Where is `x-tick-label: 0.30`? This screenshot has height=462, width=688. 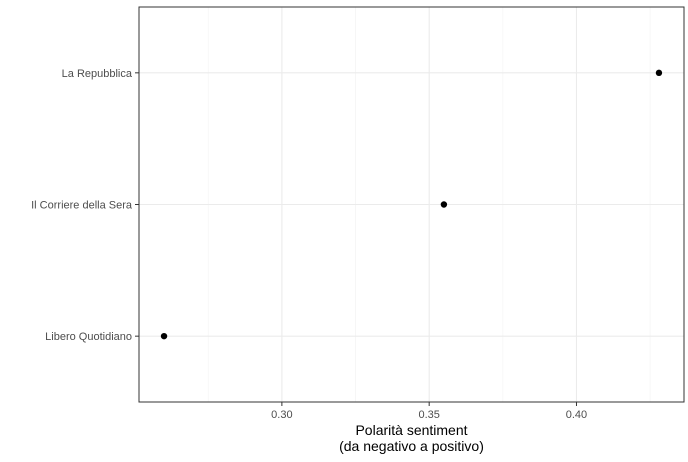
x-tick-label: 0.30 is located at coordinates (281, 415).